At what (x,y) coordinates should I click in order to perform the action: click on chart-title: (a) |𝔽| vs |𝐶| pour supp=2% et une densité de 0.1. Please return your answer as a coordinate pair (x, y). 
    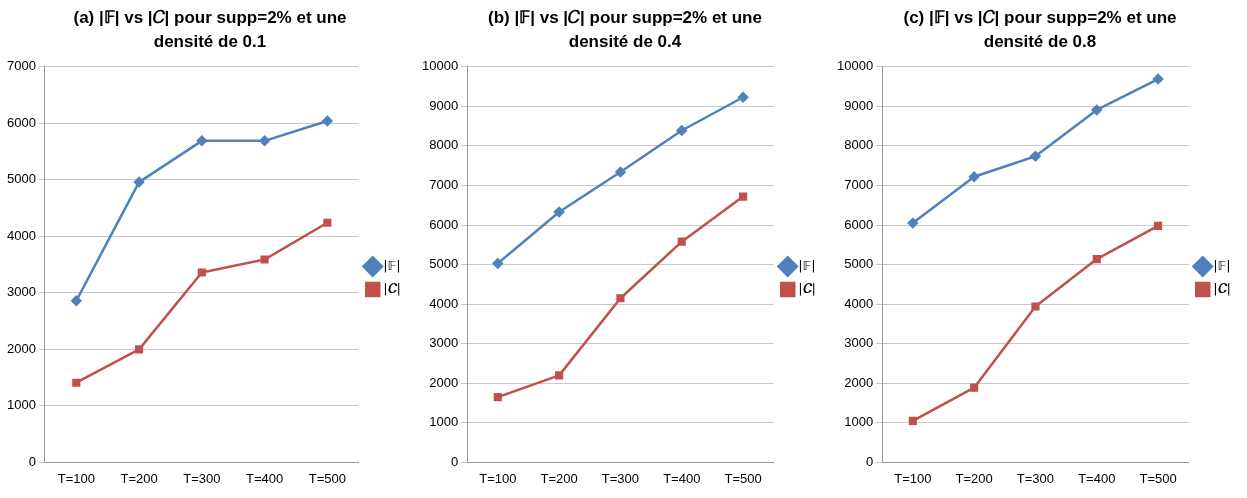
    Looking at the image, I should click on (210, 30).